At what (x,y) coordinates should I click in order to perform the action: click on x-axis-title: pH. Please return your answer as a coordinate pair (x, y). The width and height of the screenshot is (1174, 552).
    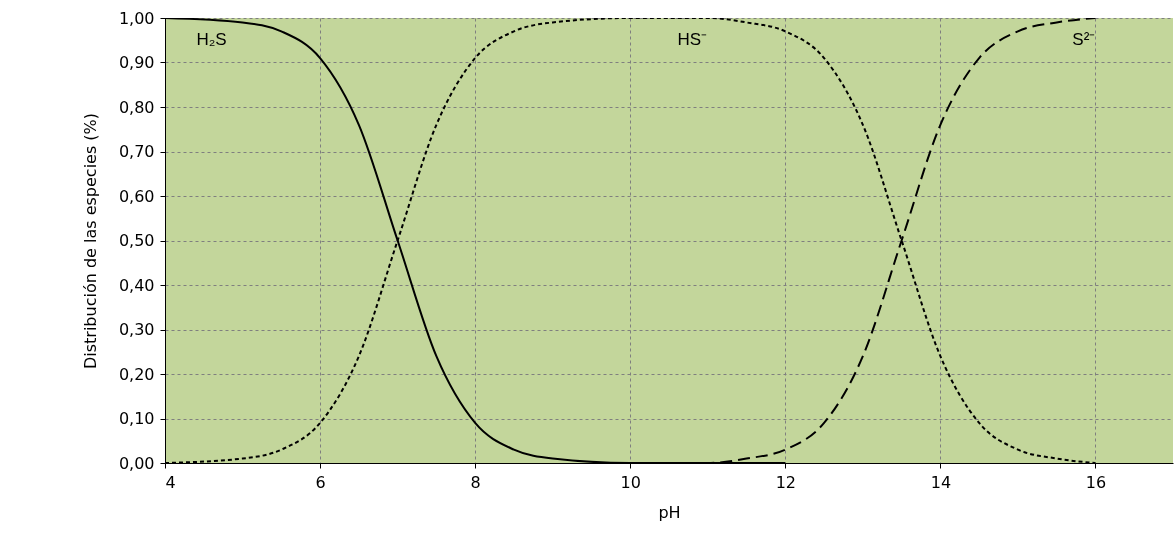
    Looking at the image, I should click on (669, 512).